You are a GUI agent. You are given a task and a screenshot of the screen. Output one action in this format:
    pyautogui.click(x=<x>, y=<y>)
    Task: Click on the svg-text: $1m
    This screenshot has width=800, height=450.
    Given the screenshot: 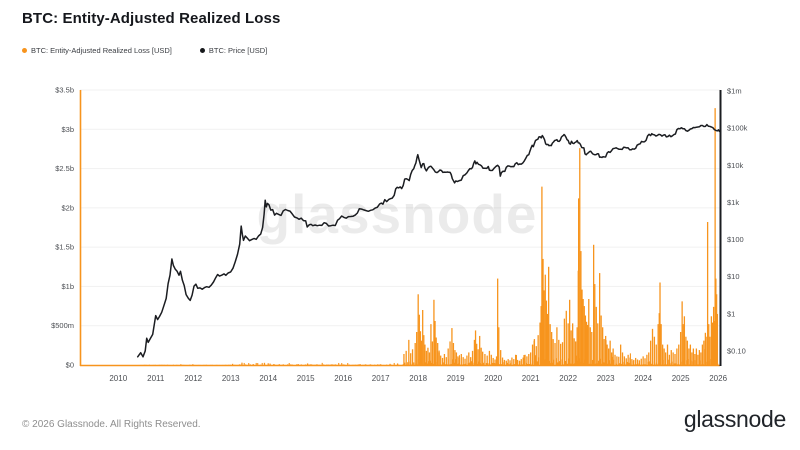 What is the action you would take?
    pyautogui.click(x=734, y=91)
    